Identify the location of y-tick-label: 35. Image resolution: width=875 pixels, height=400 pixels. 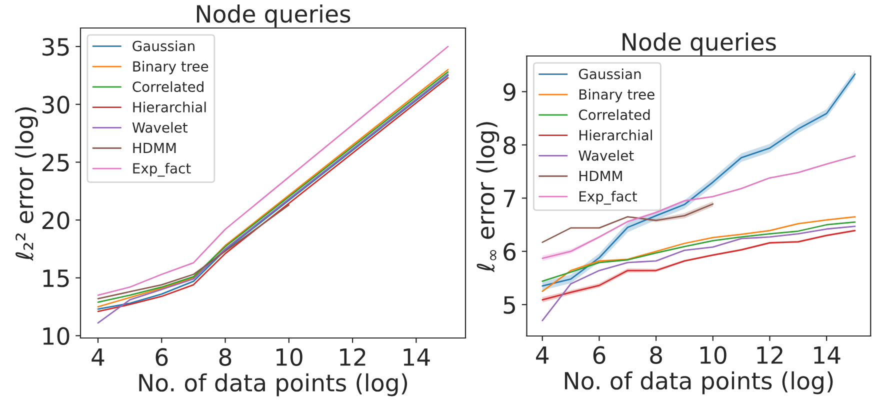
(55, 47).